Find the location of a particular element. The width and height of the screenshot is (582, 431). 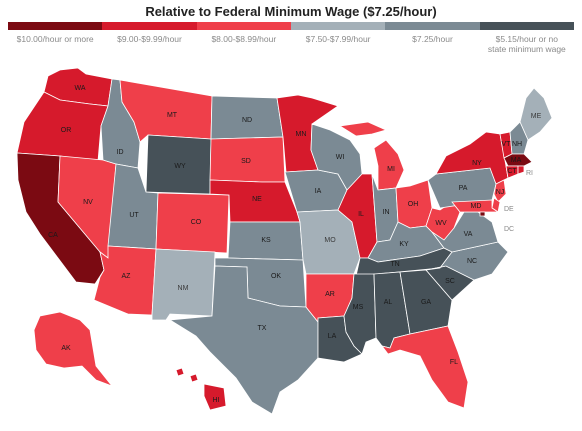

state-ms is located at coordinates (360, 314).